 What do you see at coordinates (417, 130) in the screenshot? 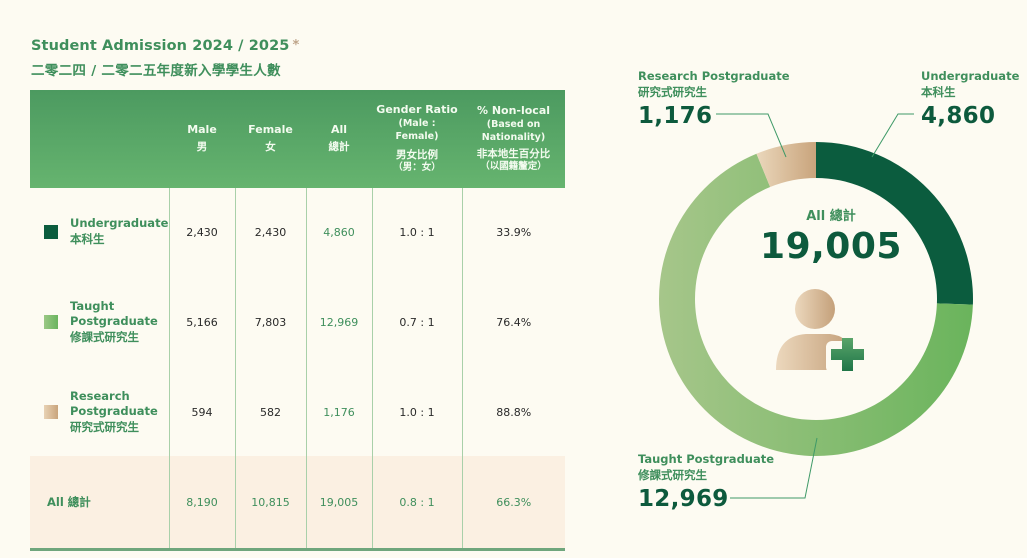
I see `header-ratio-sub: (Male : Female)` at bounding box center [417, 130].